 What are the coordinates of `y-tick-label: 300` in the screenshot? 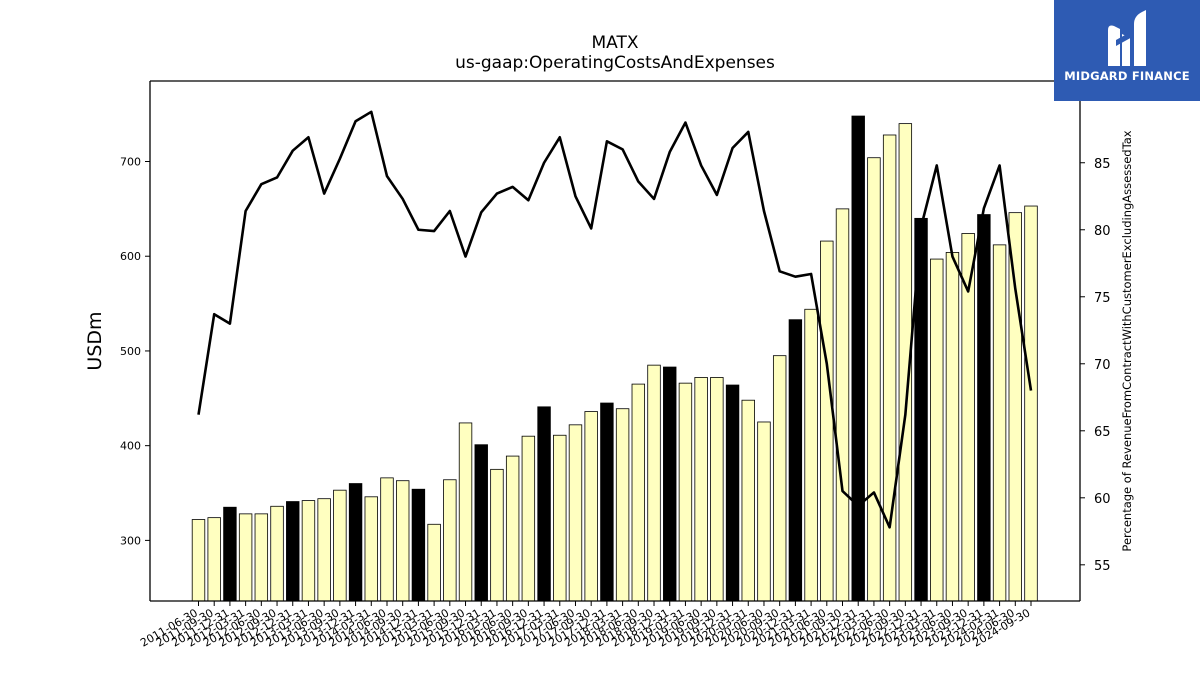 It's located at (130, 540).